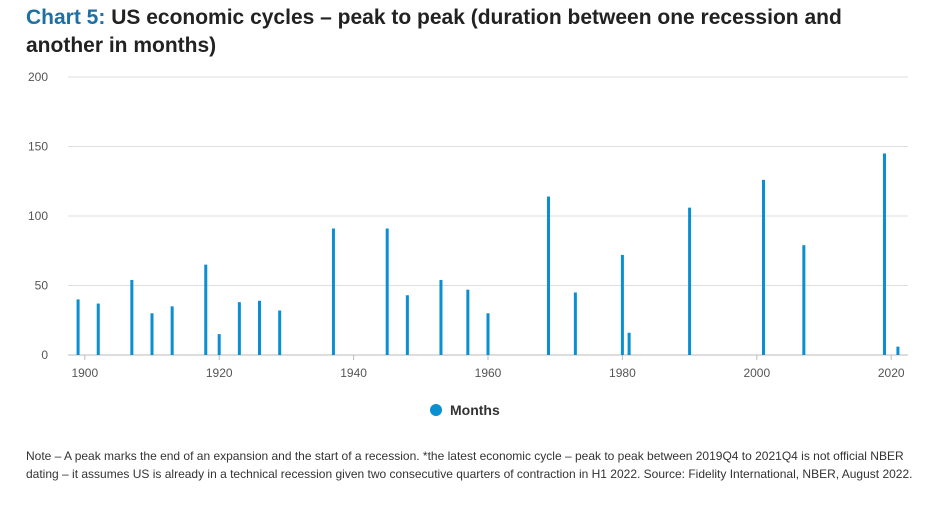 This screenshot has height=526, width=940. I want to click on x-tick-label: 1980, so click(622, 373).